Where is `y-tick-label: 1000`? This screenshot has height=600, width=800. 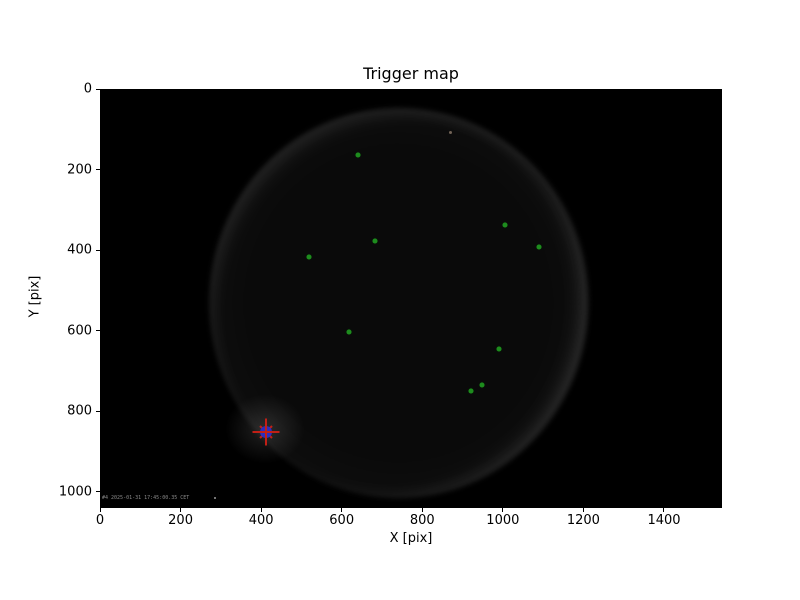 y-tick-label: 1000 is located at coordinates (75, 492).